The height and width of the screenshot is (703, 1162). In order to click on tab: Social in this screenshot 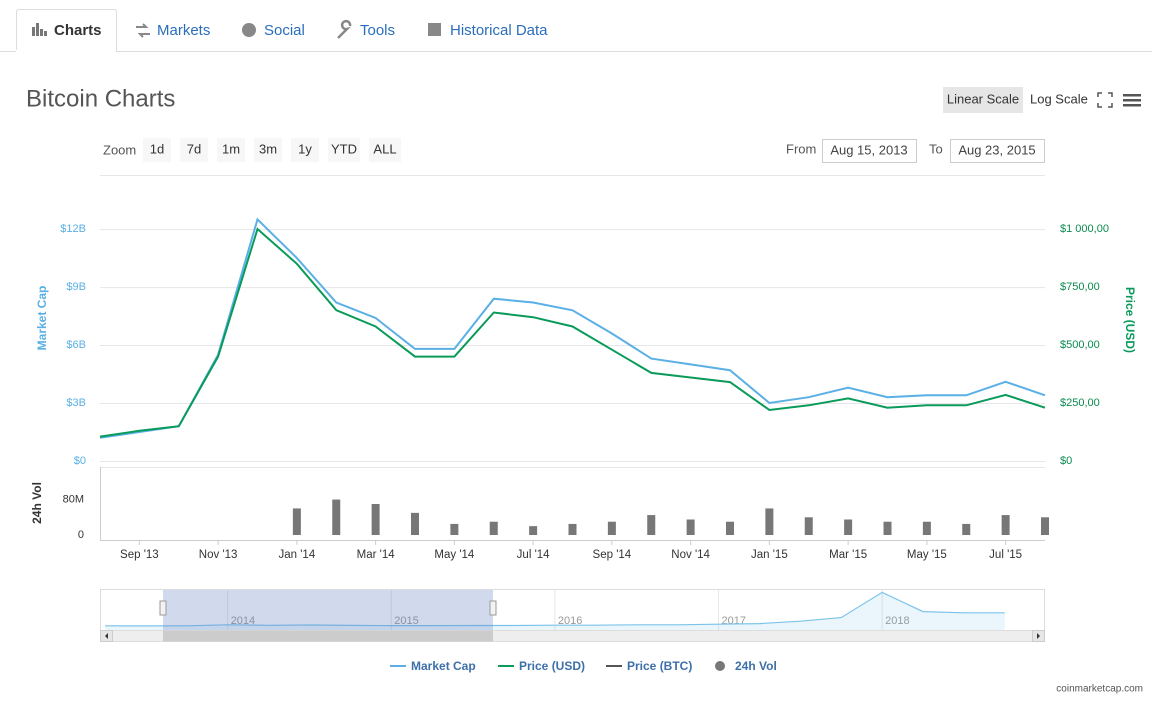, I will do `click(284, 30)`.